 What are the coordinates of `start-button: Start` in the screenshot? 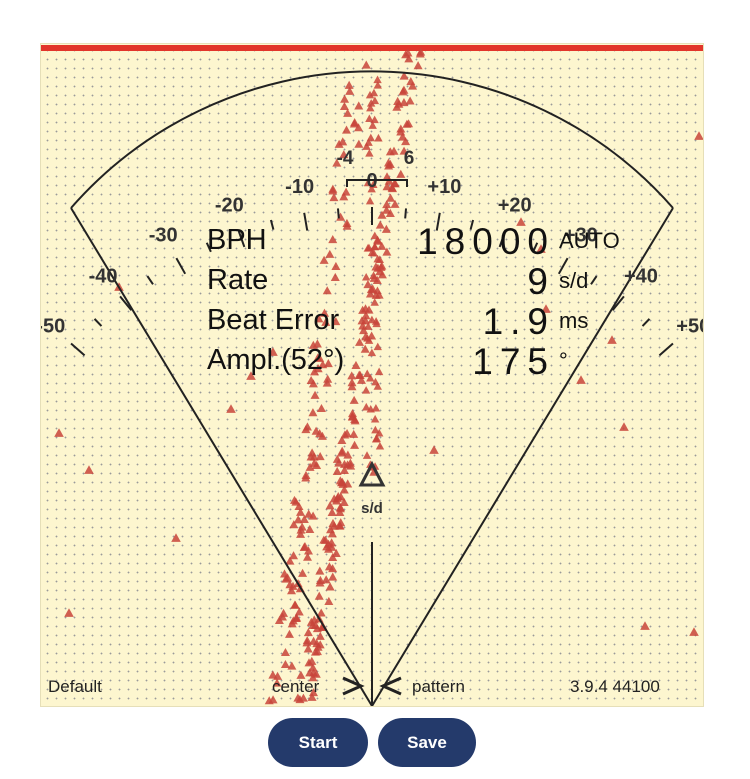 It's located at (318, 742).